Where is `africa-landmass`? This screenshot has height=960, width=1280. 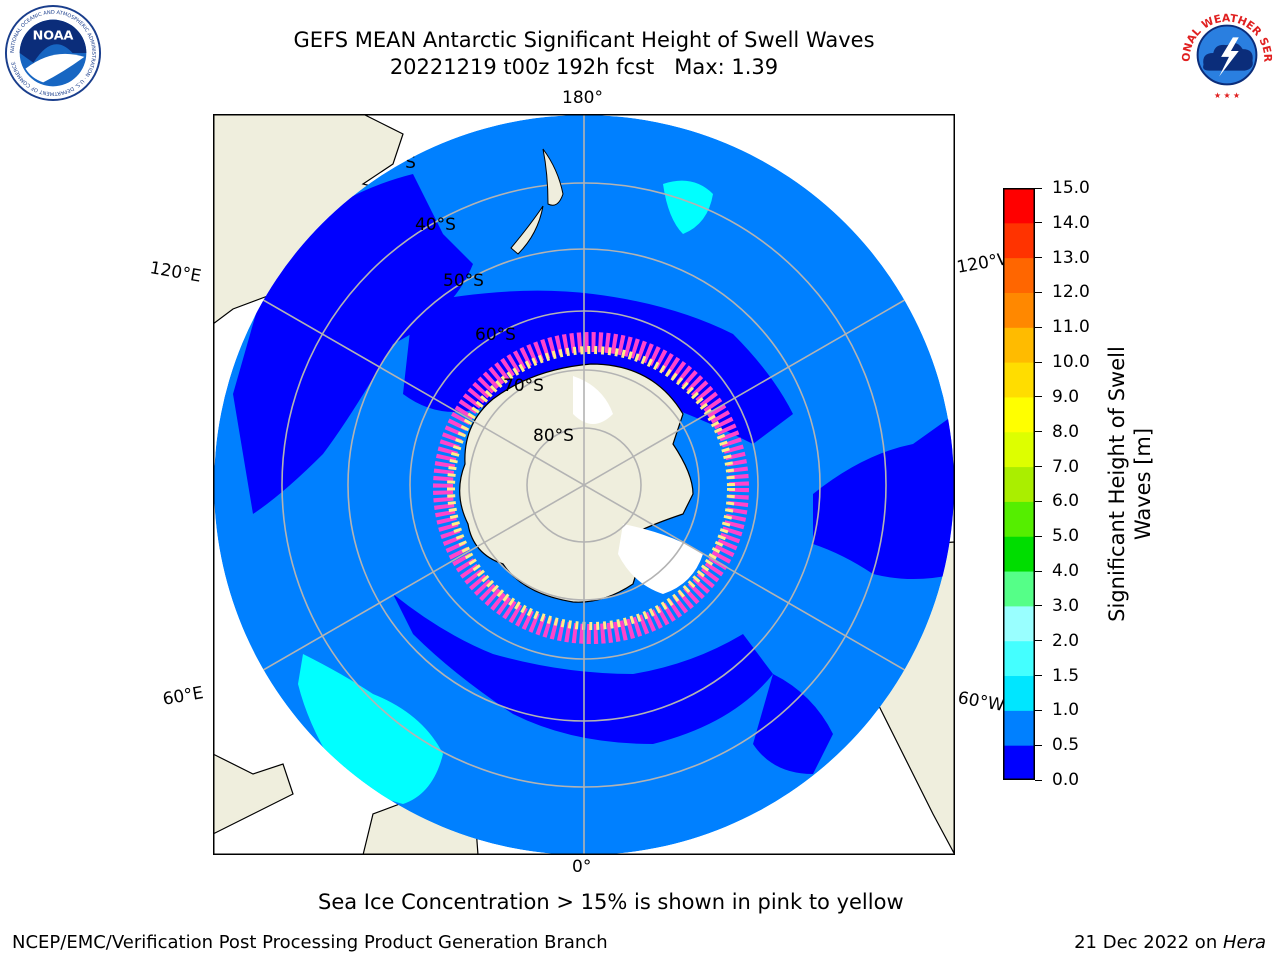
africa-landmass is located at coordinates (253, 794).